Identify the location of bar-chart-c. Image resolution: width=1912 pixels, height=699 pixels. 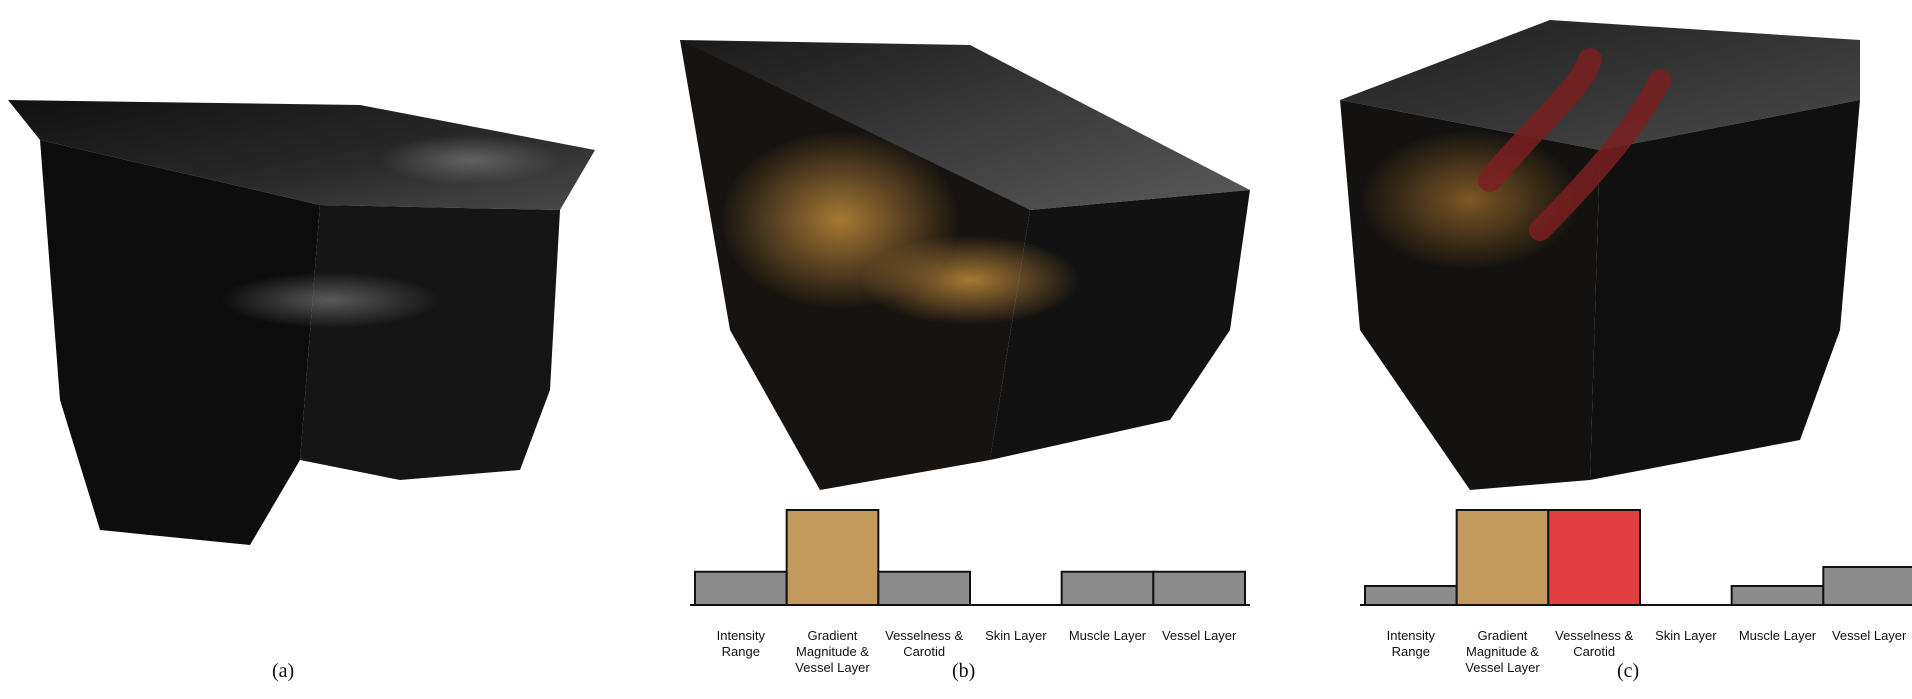
(1636, 560).